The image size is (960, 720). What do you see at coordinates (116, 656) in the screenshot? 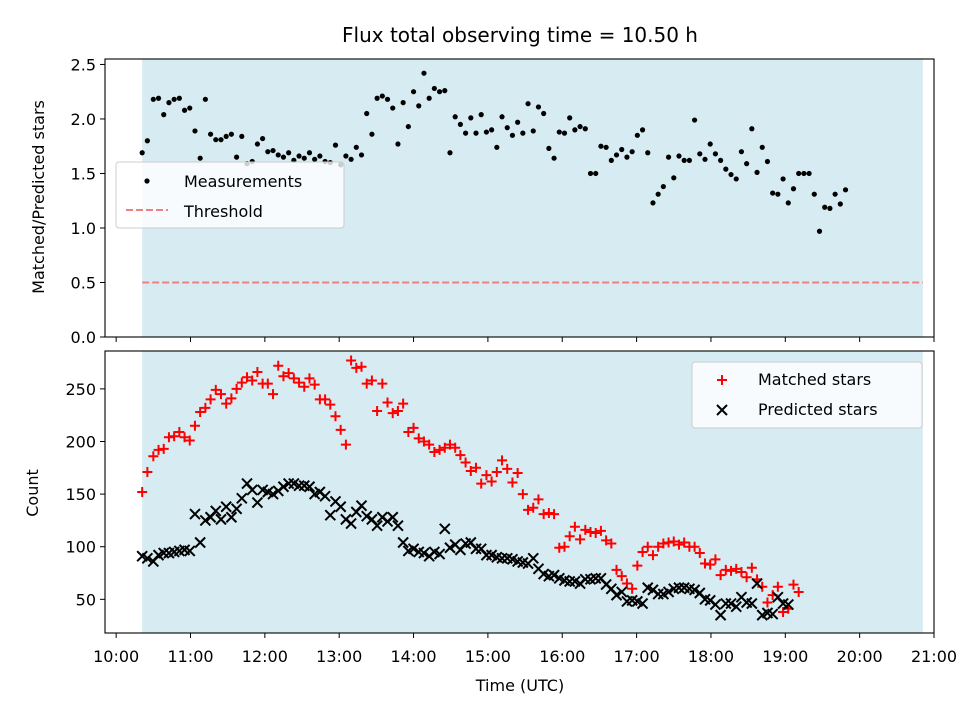
I see `x-tick-label: 10:00` at bounding box center [116, 656].